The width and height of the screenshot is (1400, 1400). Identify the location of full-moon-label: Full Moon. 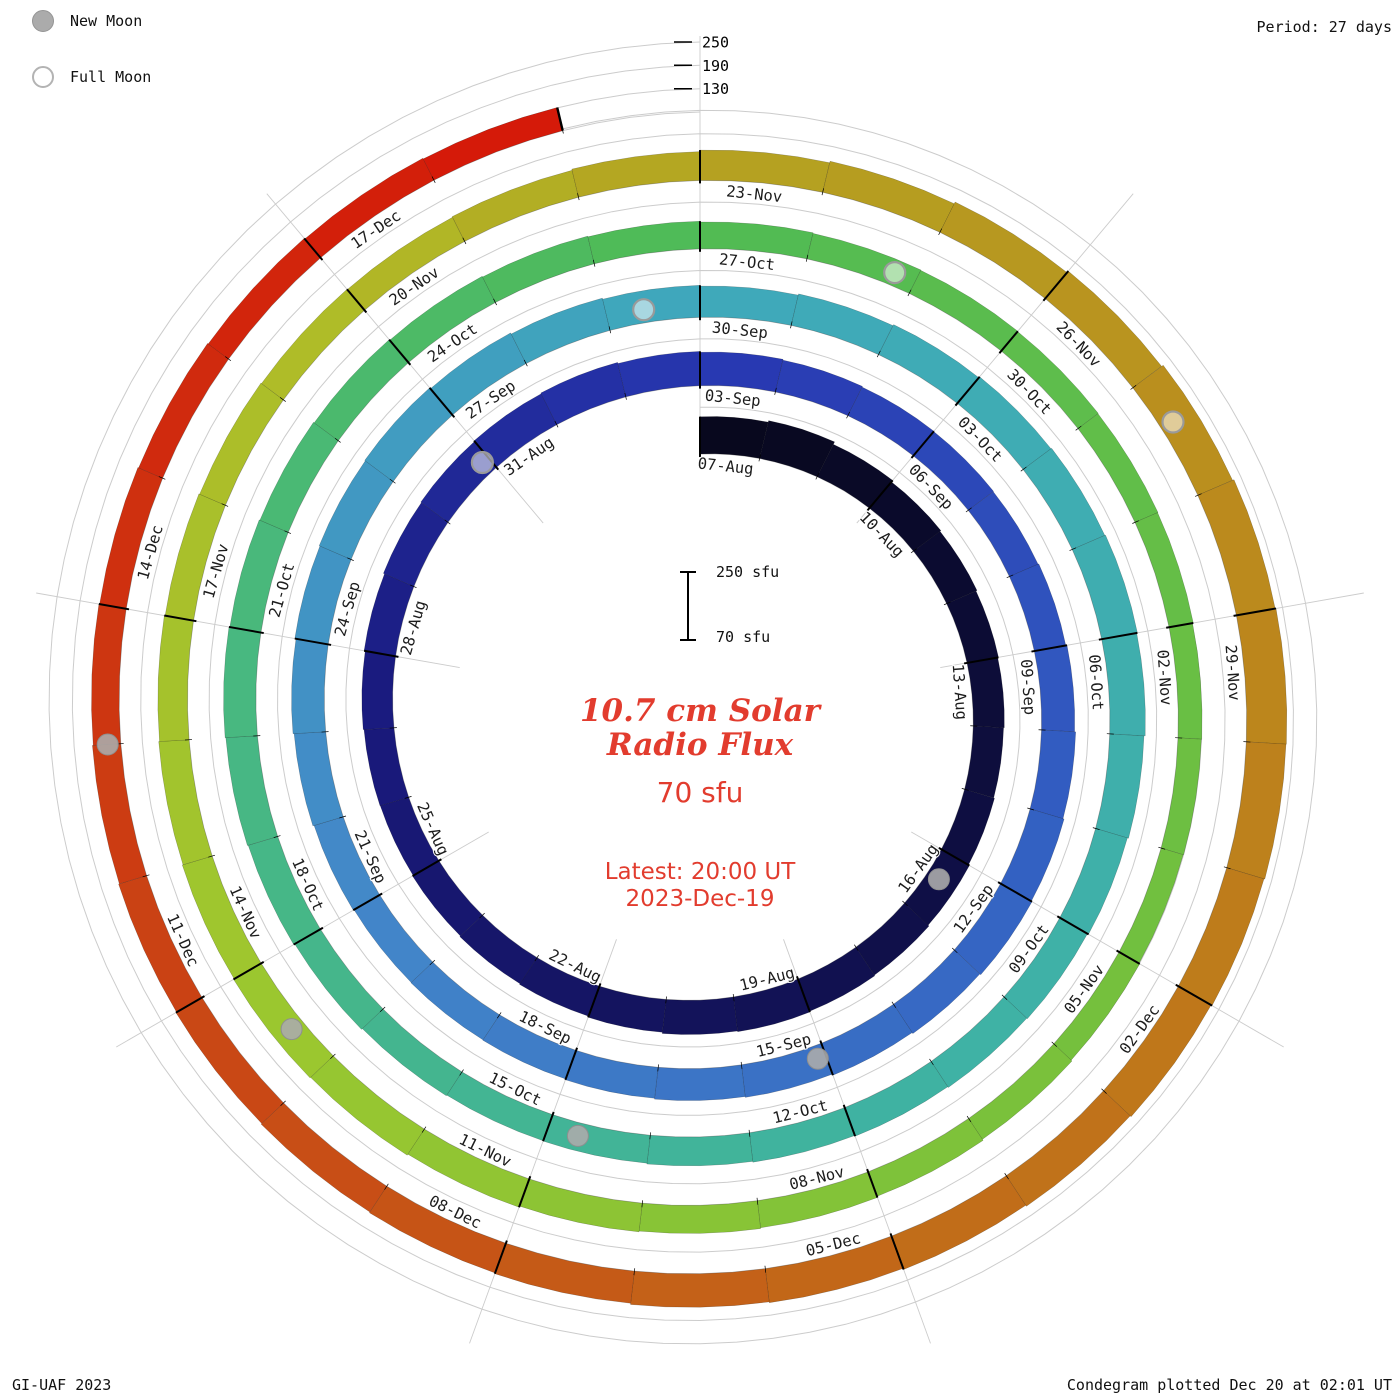
(111, 77).